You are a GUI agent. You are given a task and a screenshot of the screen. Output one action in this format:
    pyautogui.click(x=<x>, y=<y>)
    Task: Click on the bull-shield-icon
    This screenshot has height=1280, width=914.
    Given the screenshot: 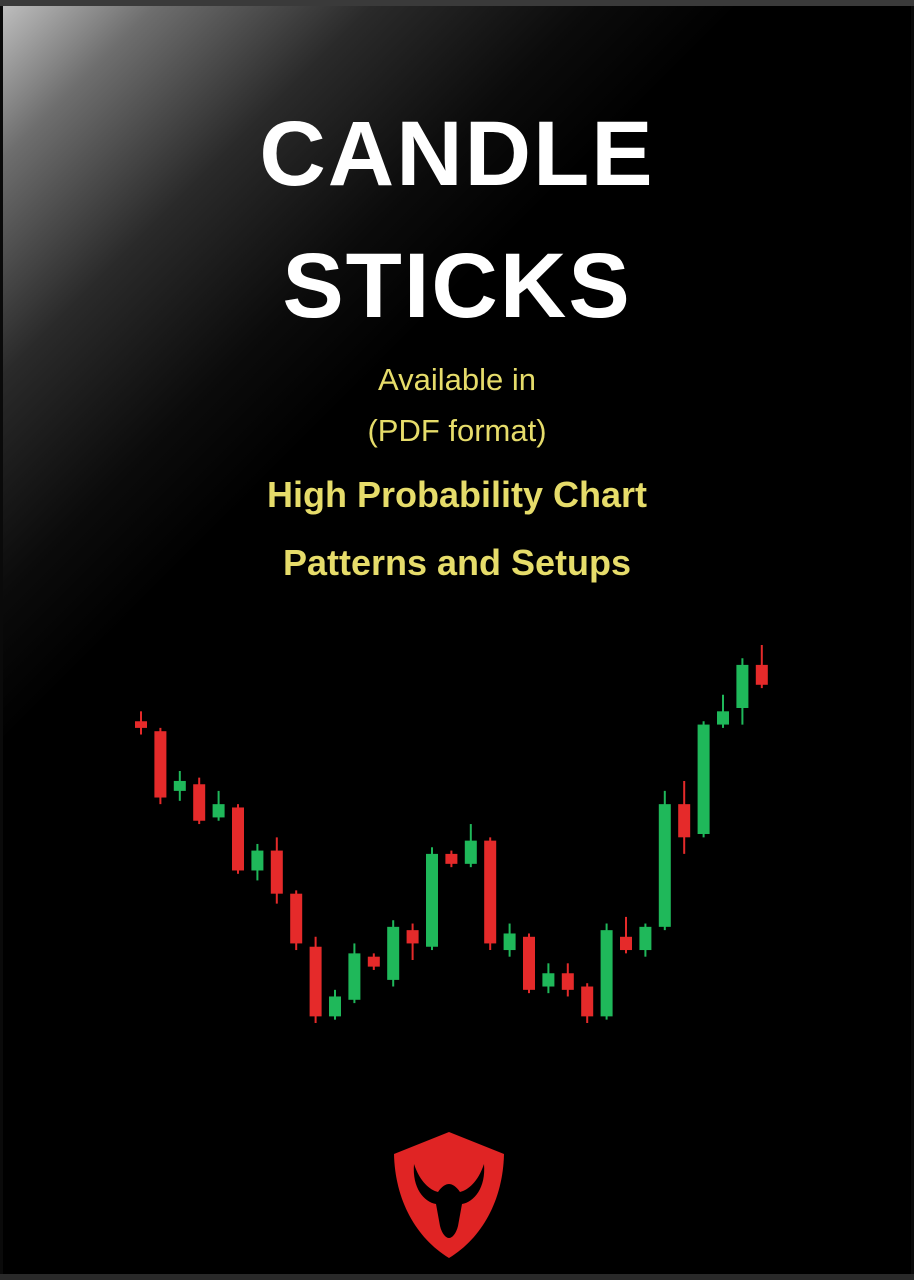 What is the action you would take?
    pyautogui.click(x=449, y=1195)
    